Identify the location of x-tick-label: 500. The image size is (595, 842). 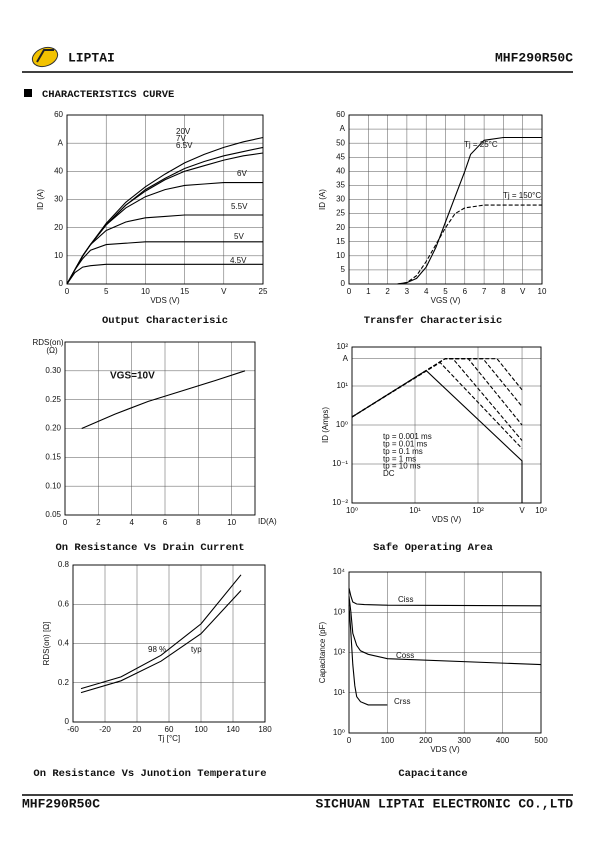
(541, 740).